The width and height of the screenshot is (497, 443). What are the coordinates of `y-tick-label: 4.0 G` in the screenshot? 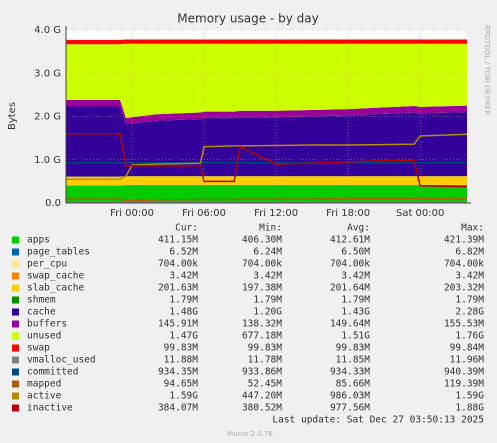 It's located at (47, 30).